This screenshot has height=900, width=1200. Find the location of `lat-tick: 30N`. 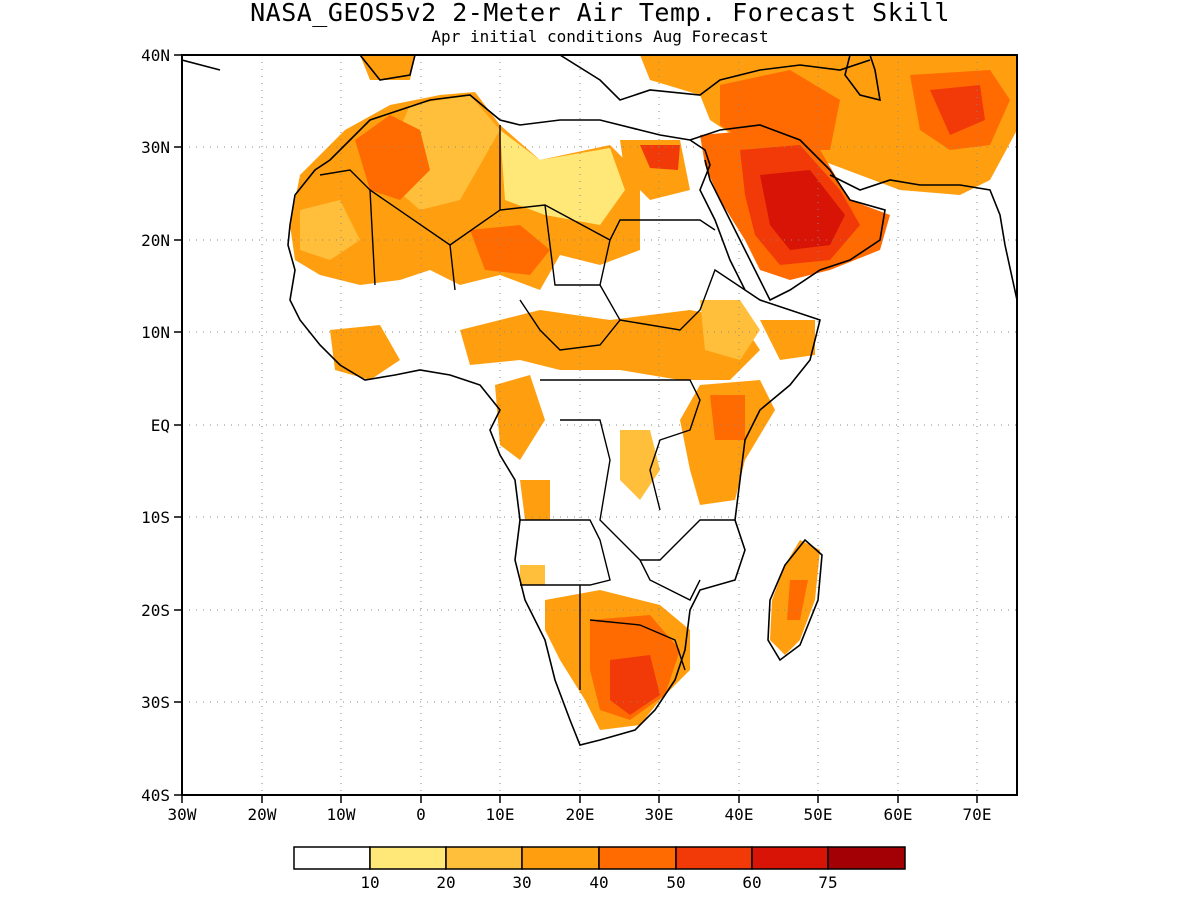

lat-tick: 30N is located at coordinates (155, 147).